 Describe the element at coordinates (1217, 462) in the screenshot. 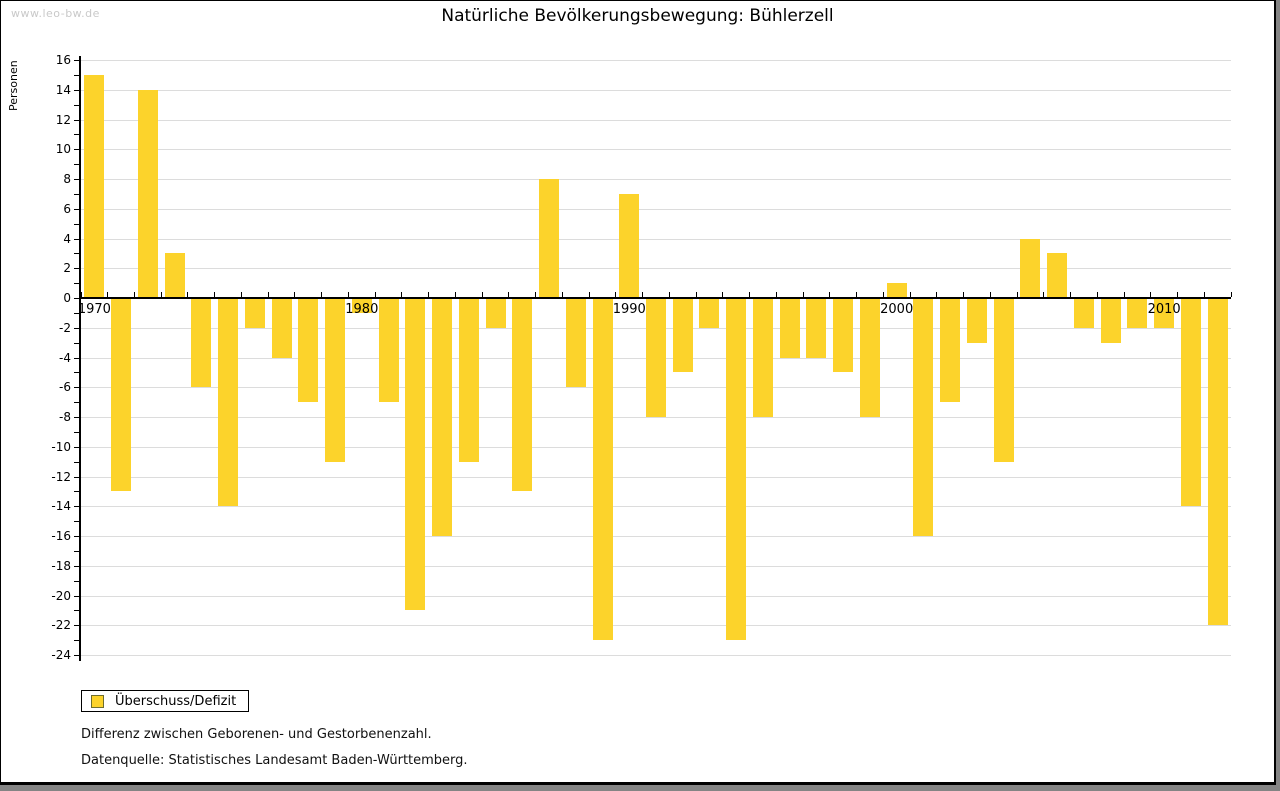

I see `bar-2012` at that location.